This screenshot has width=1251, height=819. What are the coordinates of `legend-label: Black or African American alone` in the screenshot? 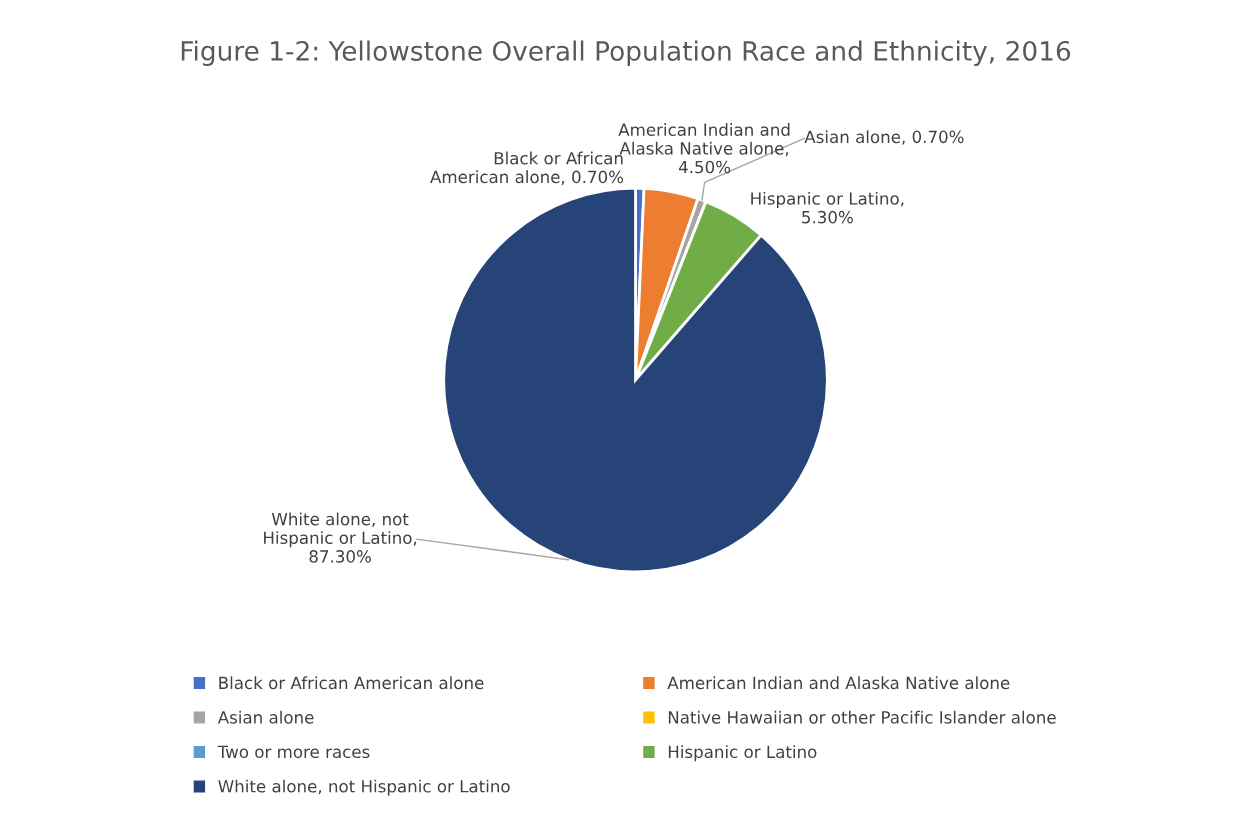 It's located at (351, 683).